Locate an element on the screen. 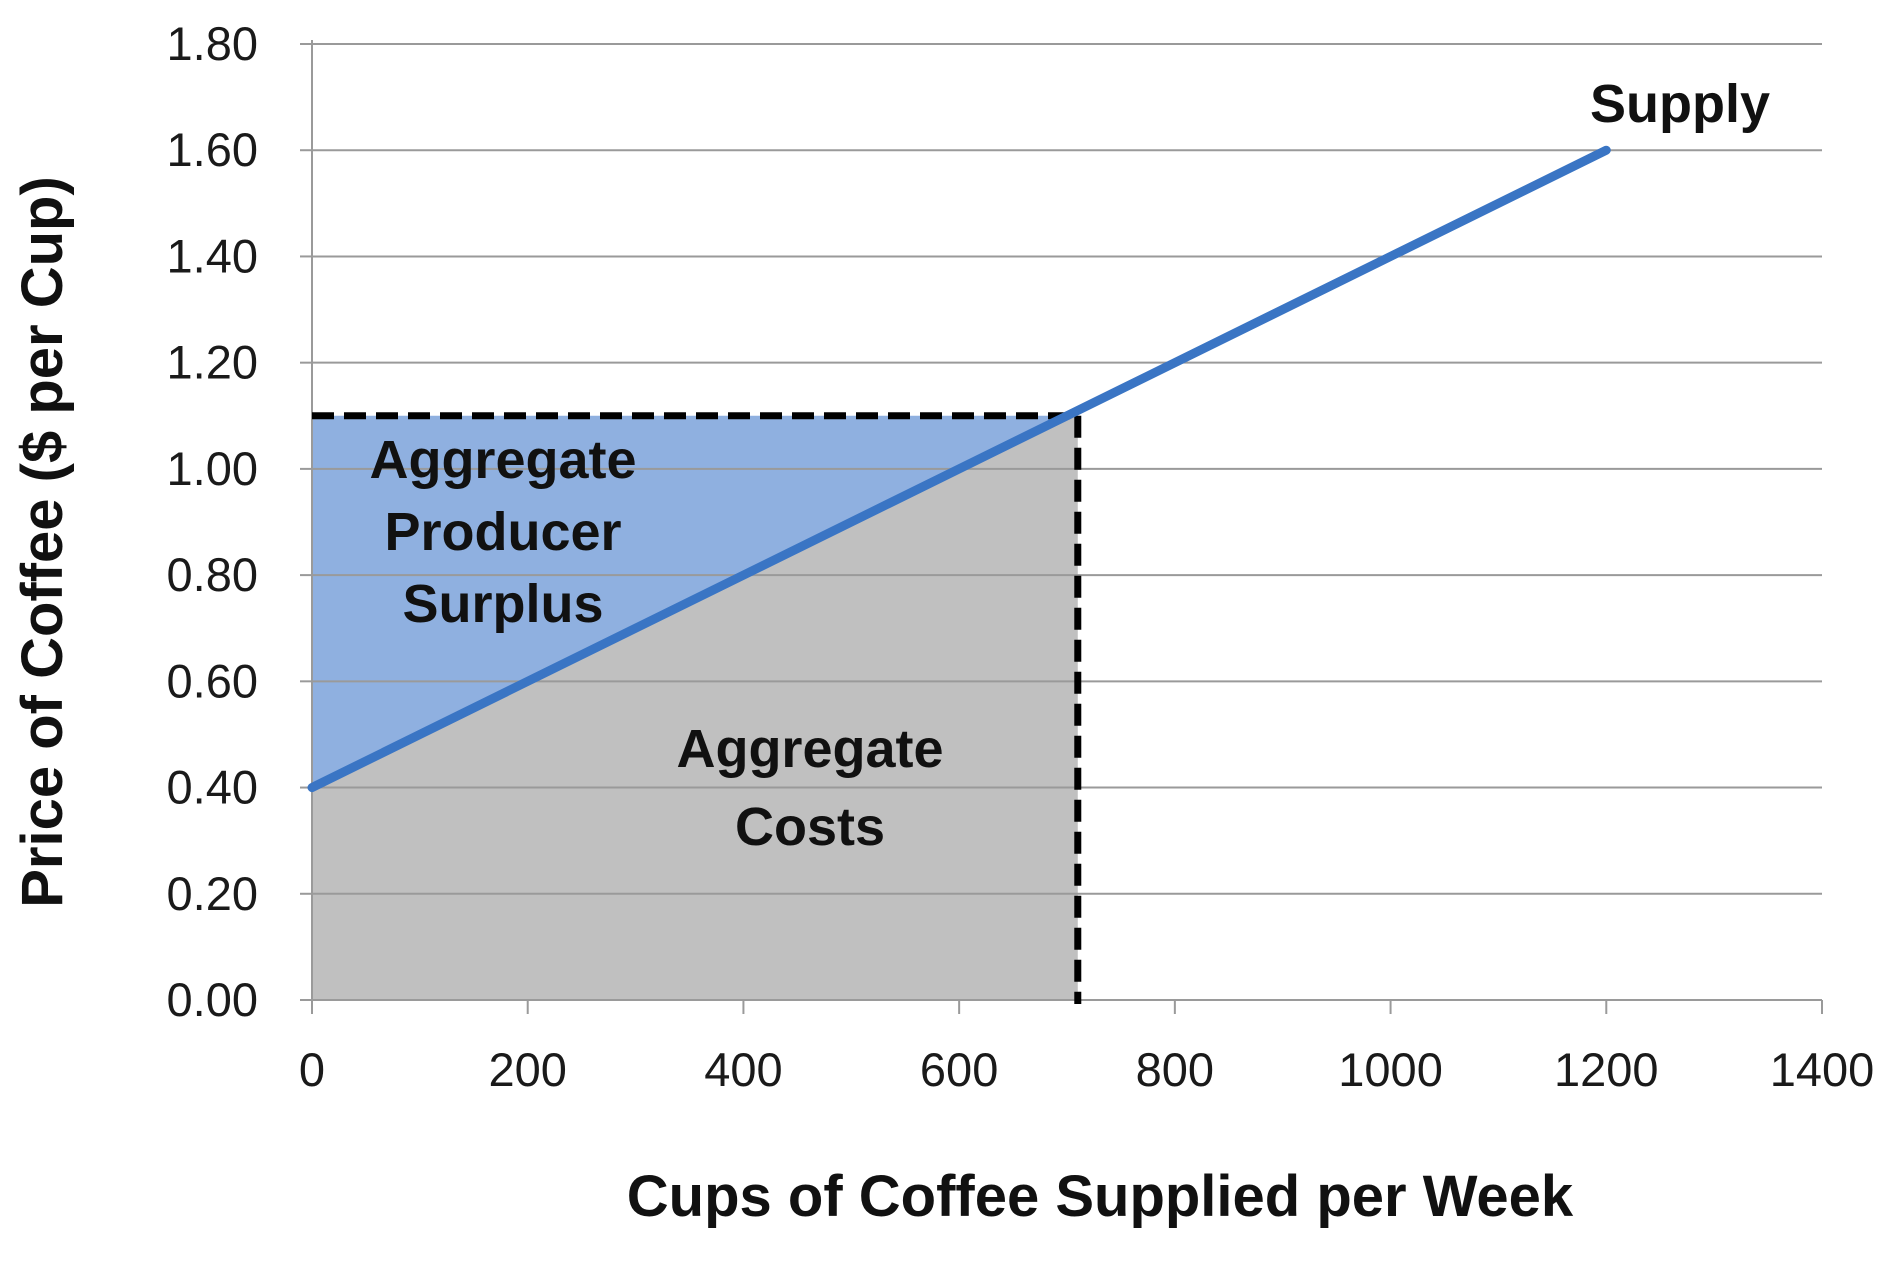 The width and height of the screenshot is (1890, 1270). x-tick-label: 200 is located at coordinates (528, 1069).